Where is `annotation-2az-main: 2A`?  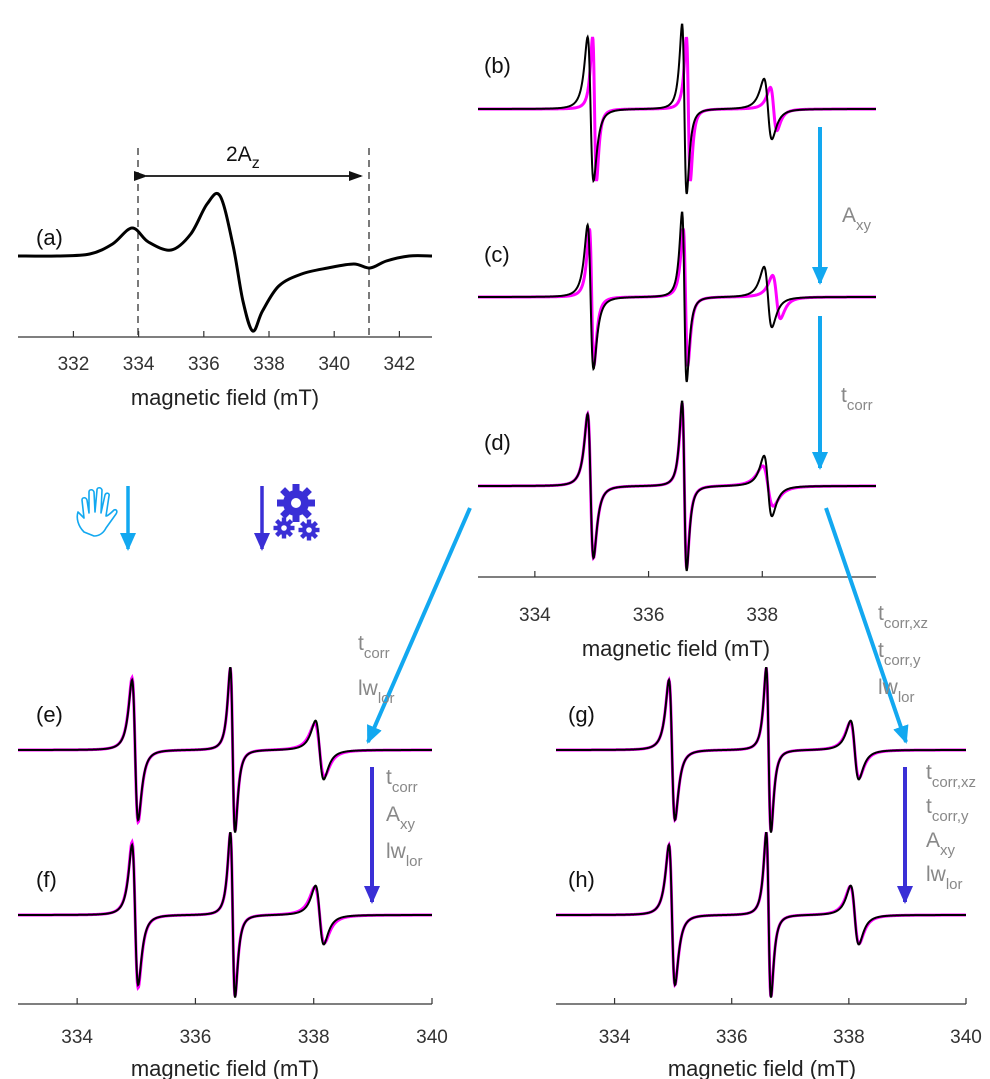 annotation-2az-main: 2A is located at coordinates (239, 154).